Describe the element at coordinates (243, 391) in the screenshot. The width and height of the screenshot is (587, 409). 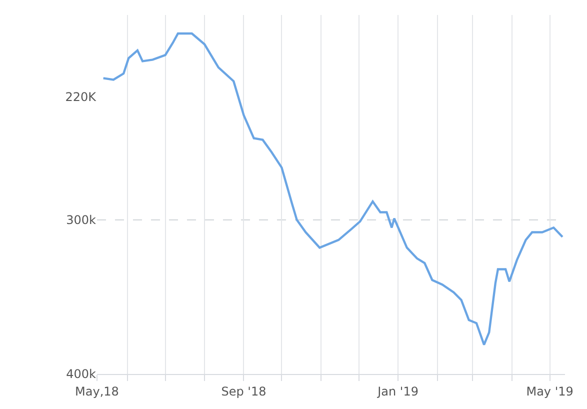
I see `x-tick-label: Sep '18` at that location.